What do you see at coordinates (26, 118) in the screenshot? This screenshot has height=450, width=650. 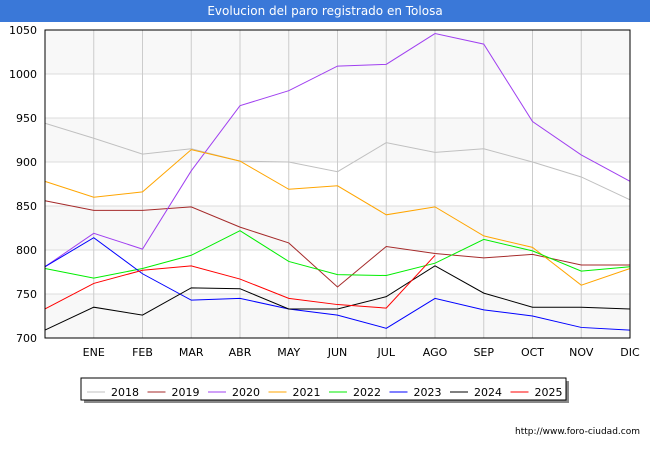 I see `y-tick-label: 950` at bounding box center [26, 118].